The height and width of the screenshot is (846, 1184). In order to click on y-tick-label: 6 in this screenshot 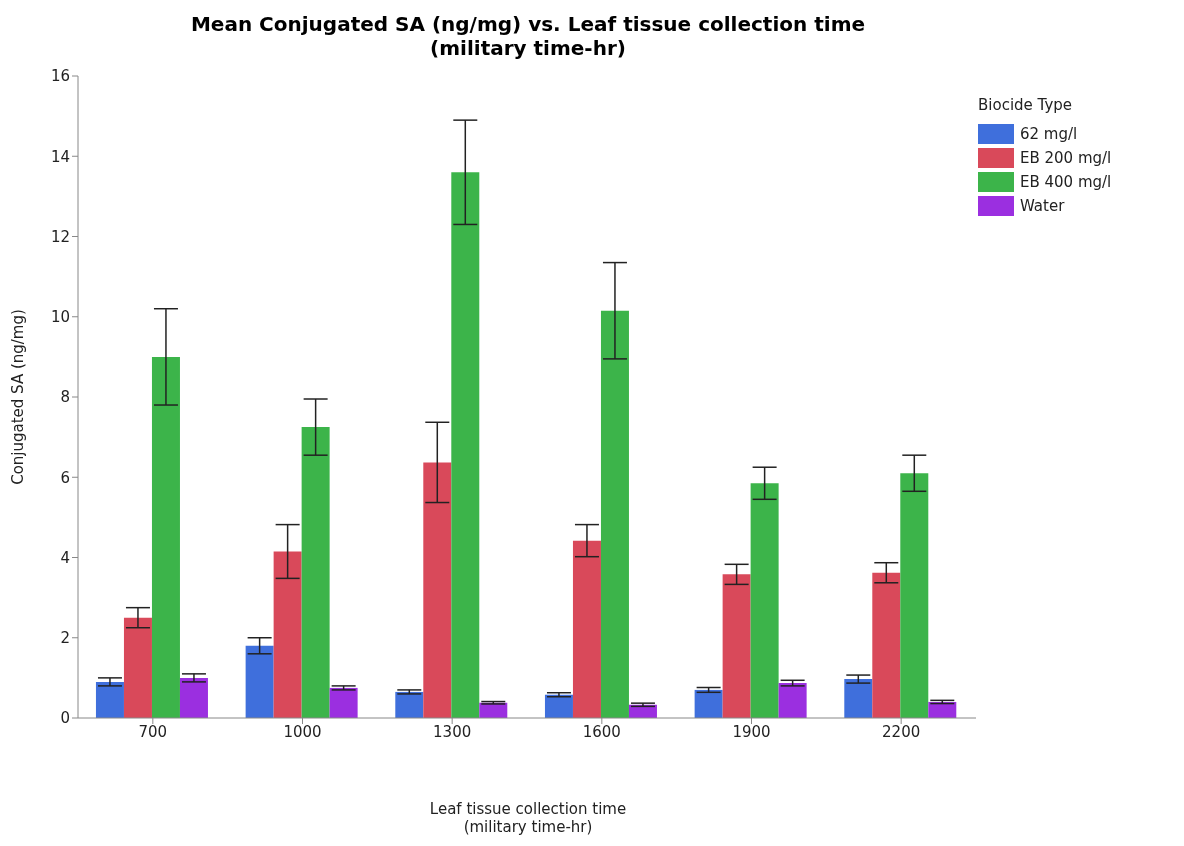, I will do `click(65, 477)`.